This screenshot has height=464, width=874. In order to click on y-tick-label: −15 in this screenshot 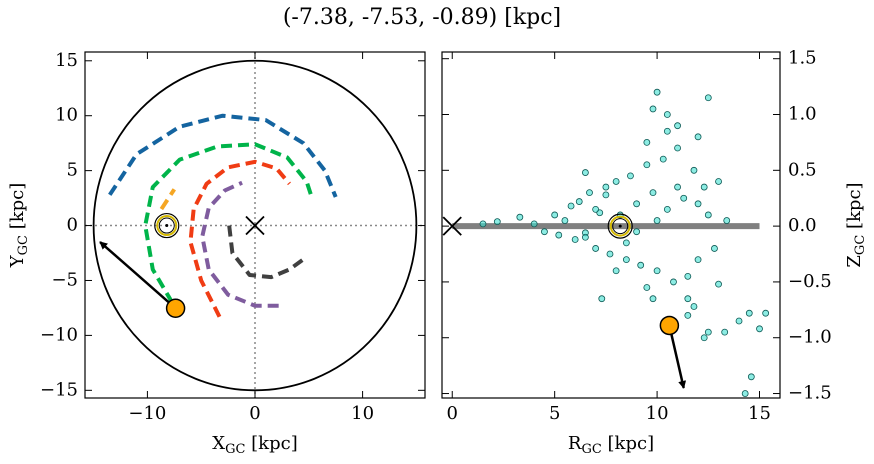, I will do `click(59, 389)`.